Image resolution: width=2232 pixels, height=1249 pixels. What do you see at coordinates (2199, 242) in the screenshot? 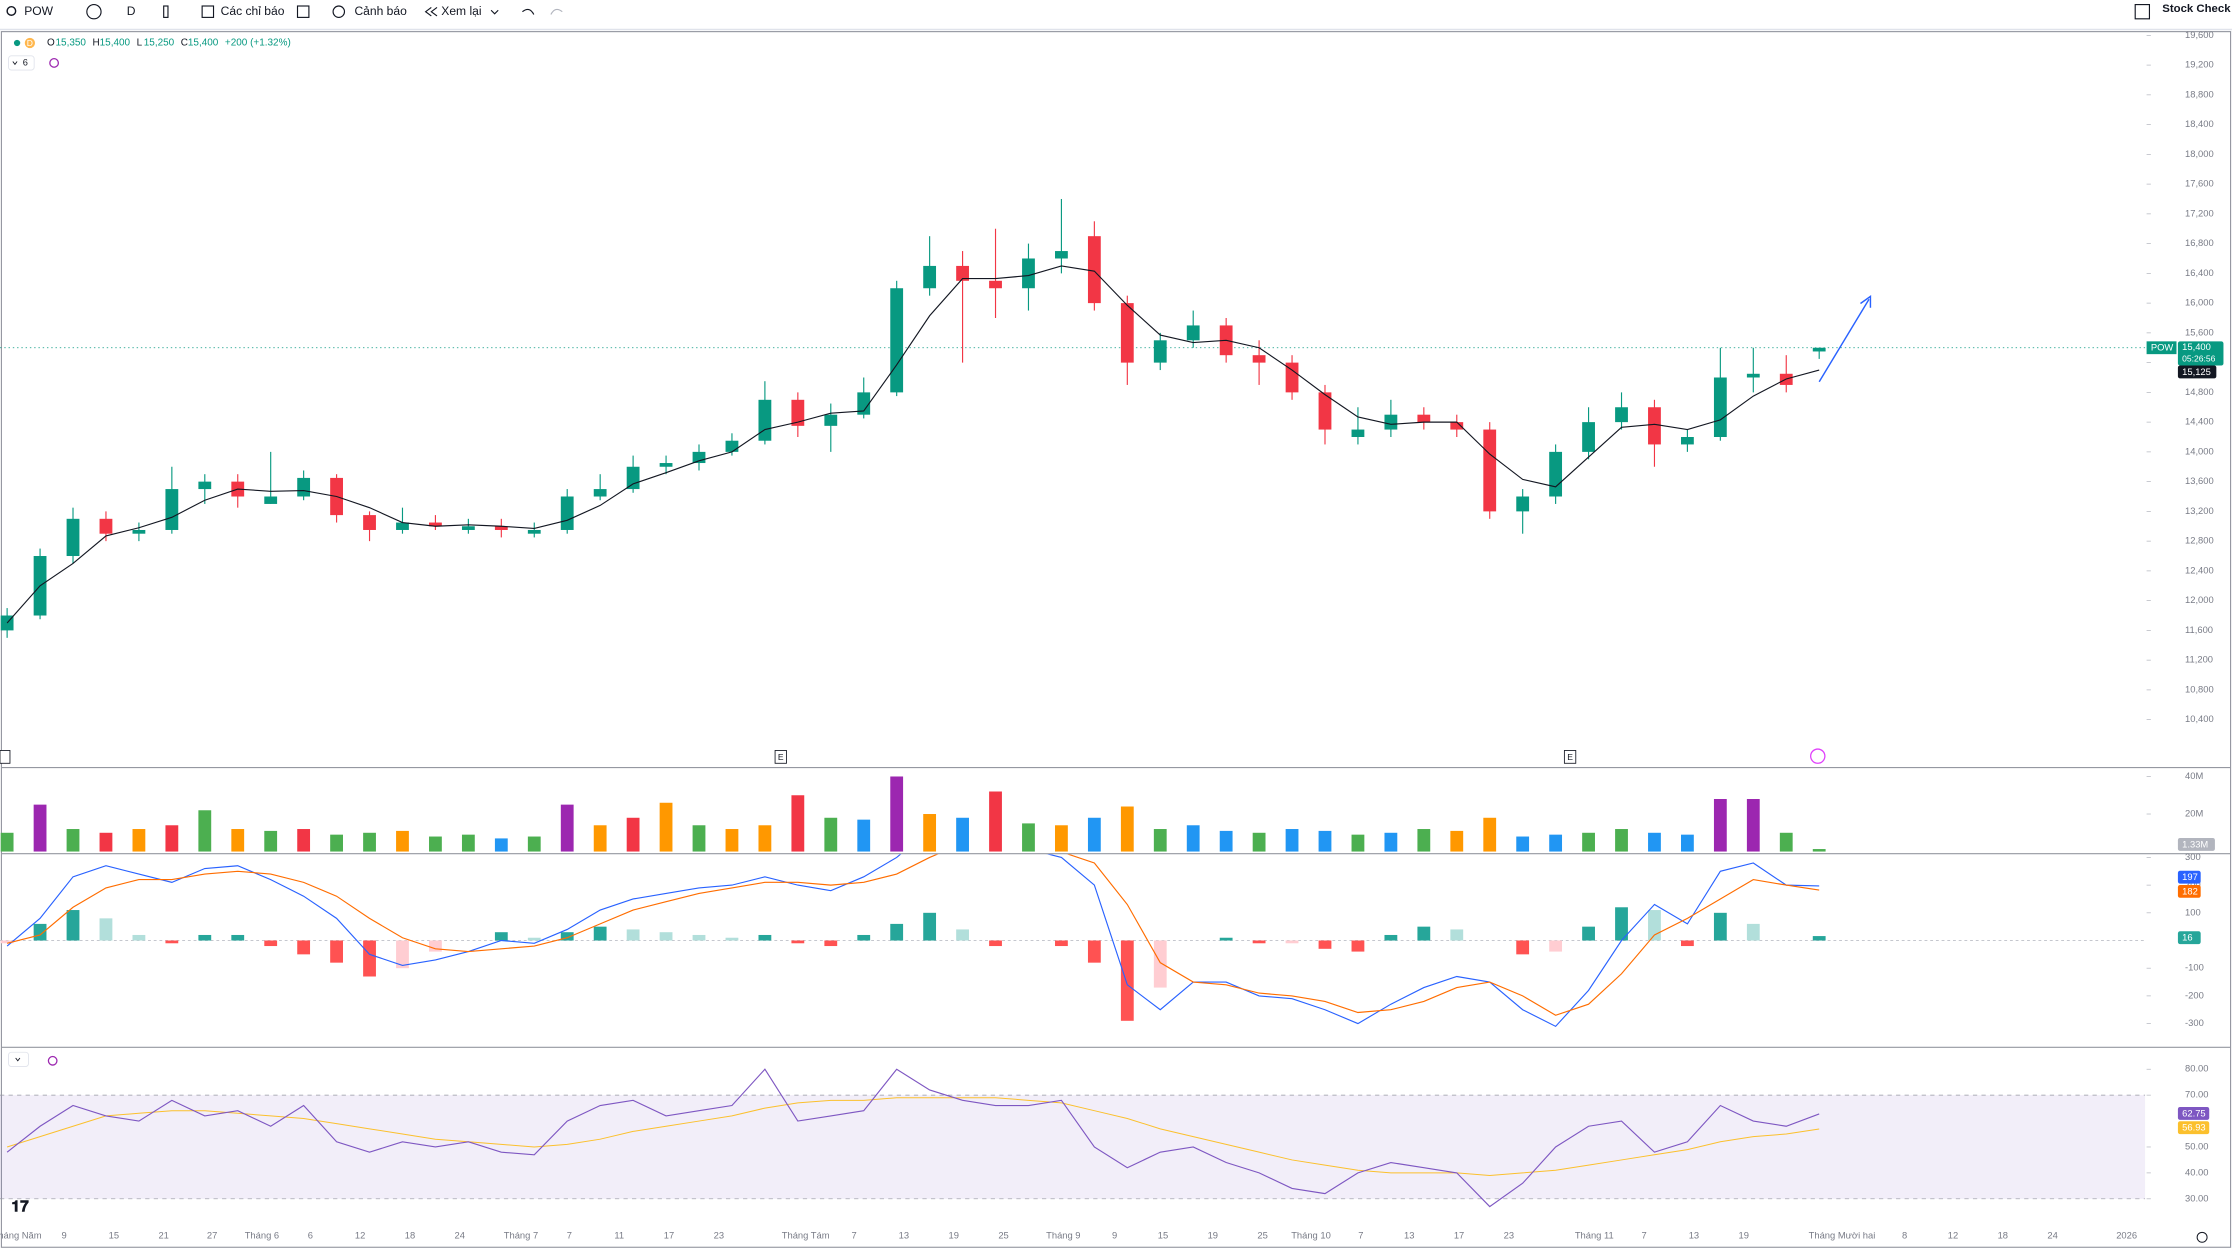
I see `y-tick-label: 16,800` at bounding box center [2199, 242].